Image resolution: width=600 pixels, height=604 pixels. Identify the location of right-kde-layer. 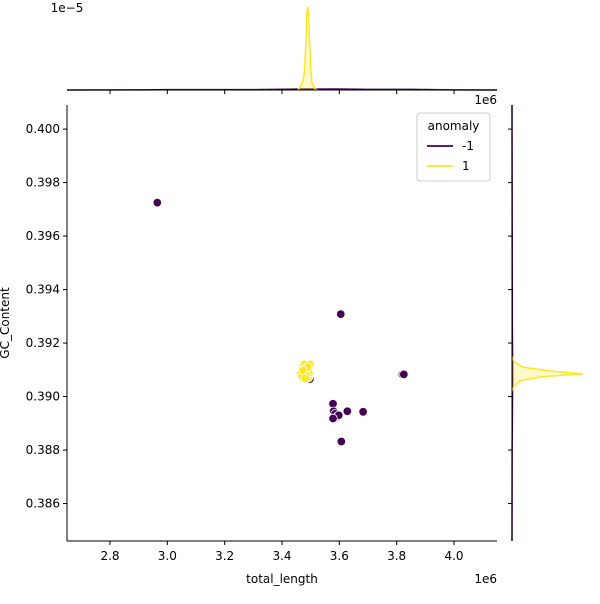
(547, 323).